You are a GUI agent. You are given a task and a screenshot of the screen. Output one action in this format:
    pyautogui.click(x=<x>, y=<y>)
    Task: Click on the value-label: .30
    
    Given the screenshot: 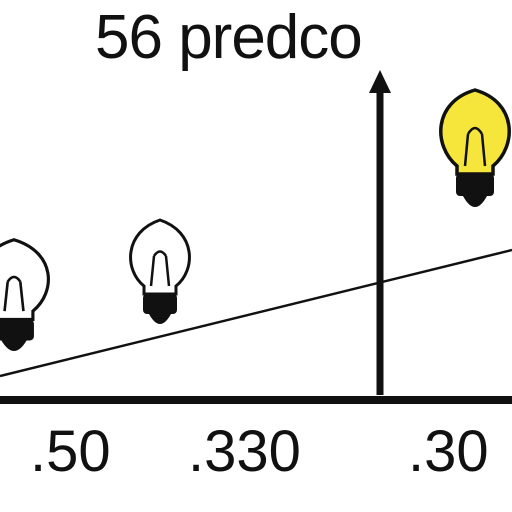 What is the action you would take?
    pyautogui.click(x=448, y=451)
    